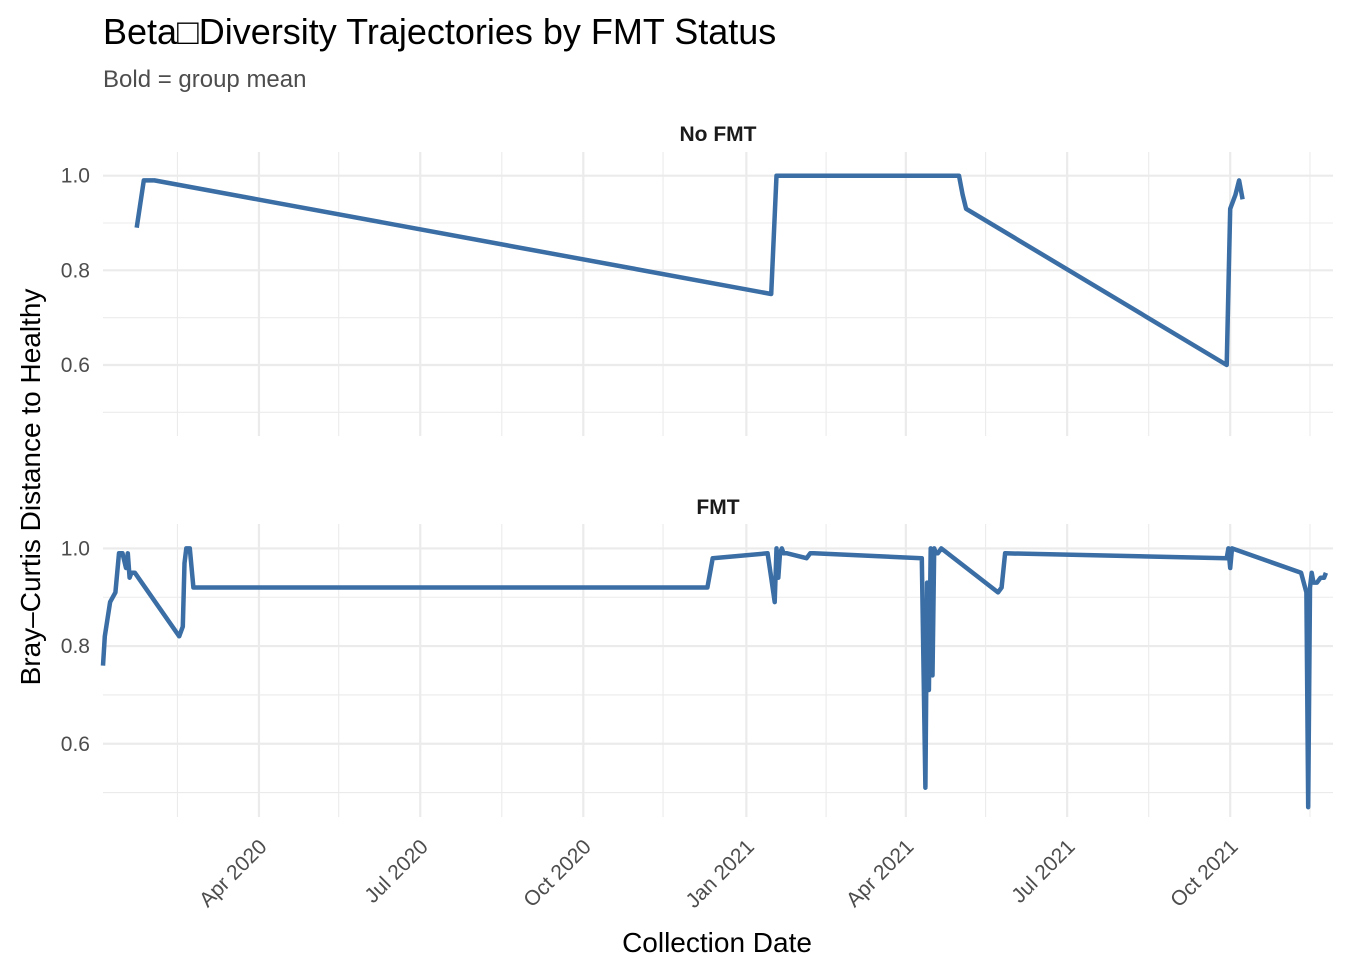 The width and height of the screenshot is (1348, 974). What do you see at coordinates (1043, 871) in the screenshot?
I see `x-tick-label: Jul 2021` at bounding box center [1043, 871].